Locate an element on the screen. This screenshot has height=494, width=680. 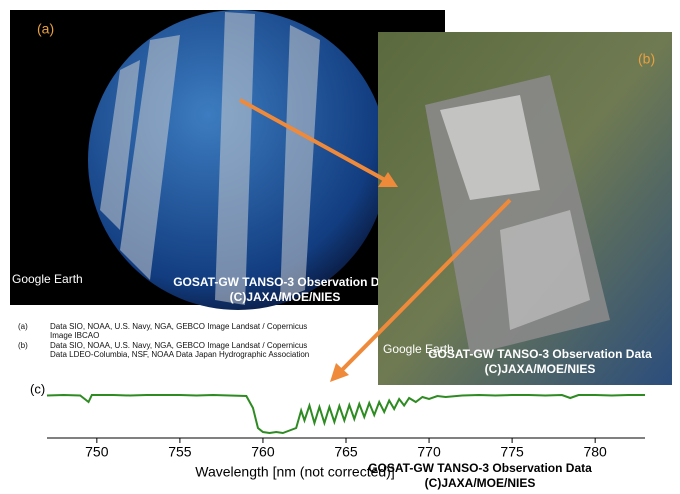
x-tick-label: 770 is located at coordinates (429, 452).